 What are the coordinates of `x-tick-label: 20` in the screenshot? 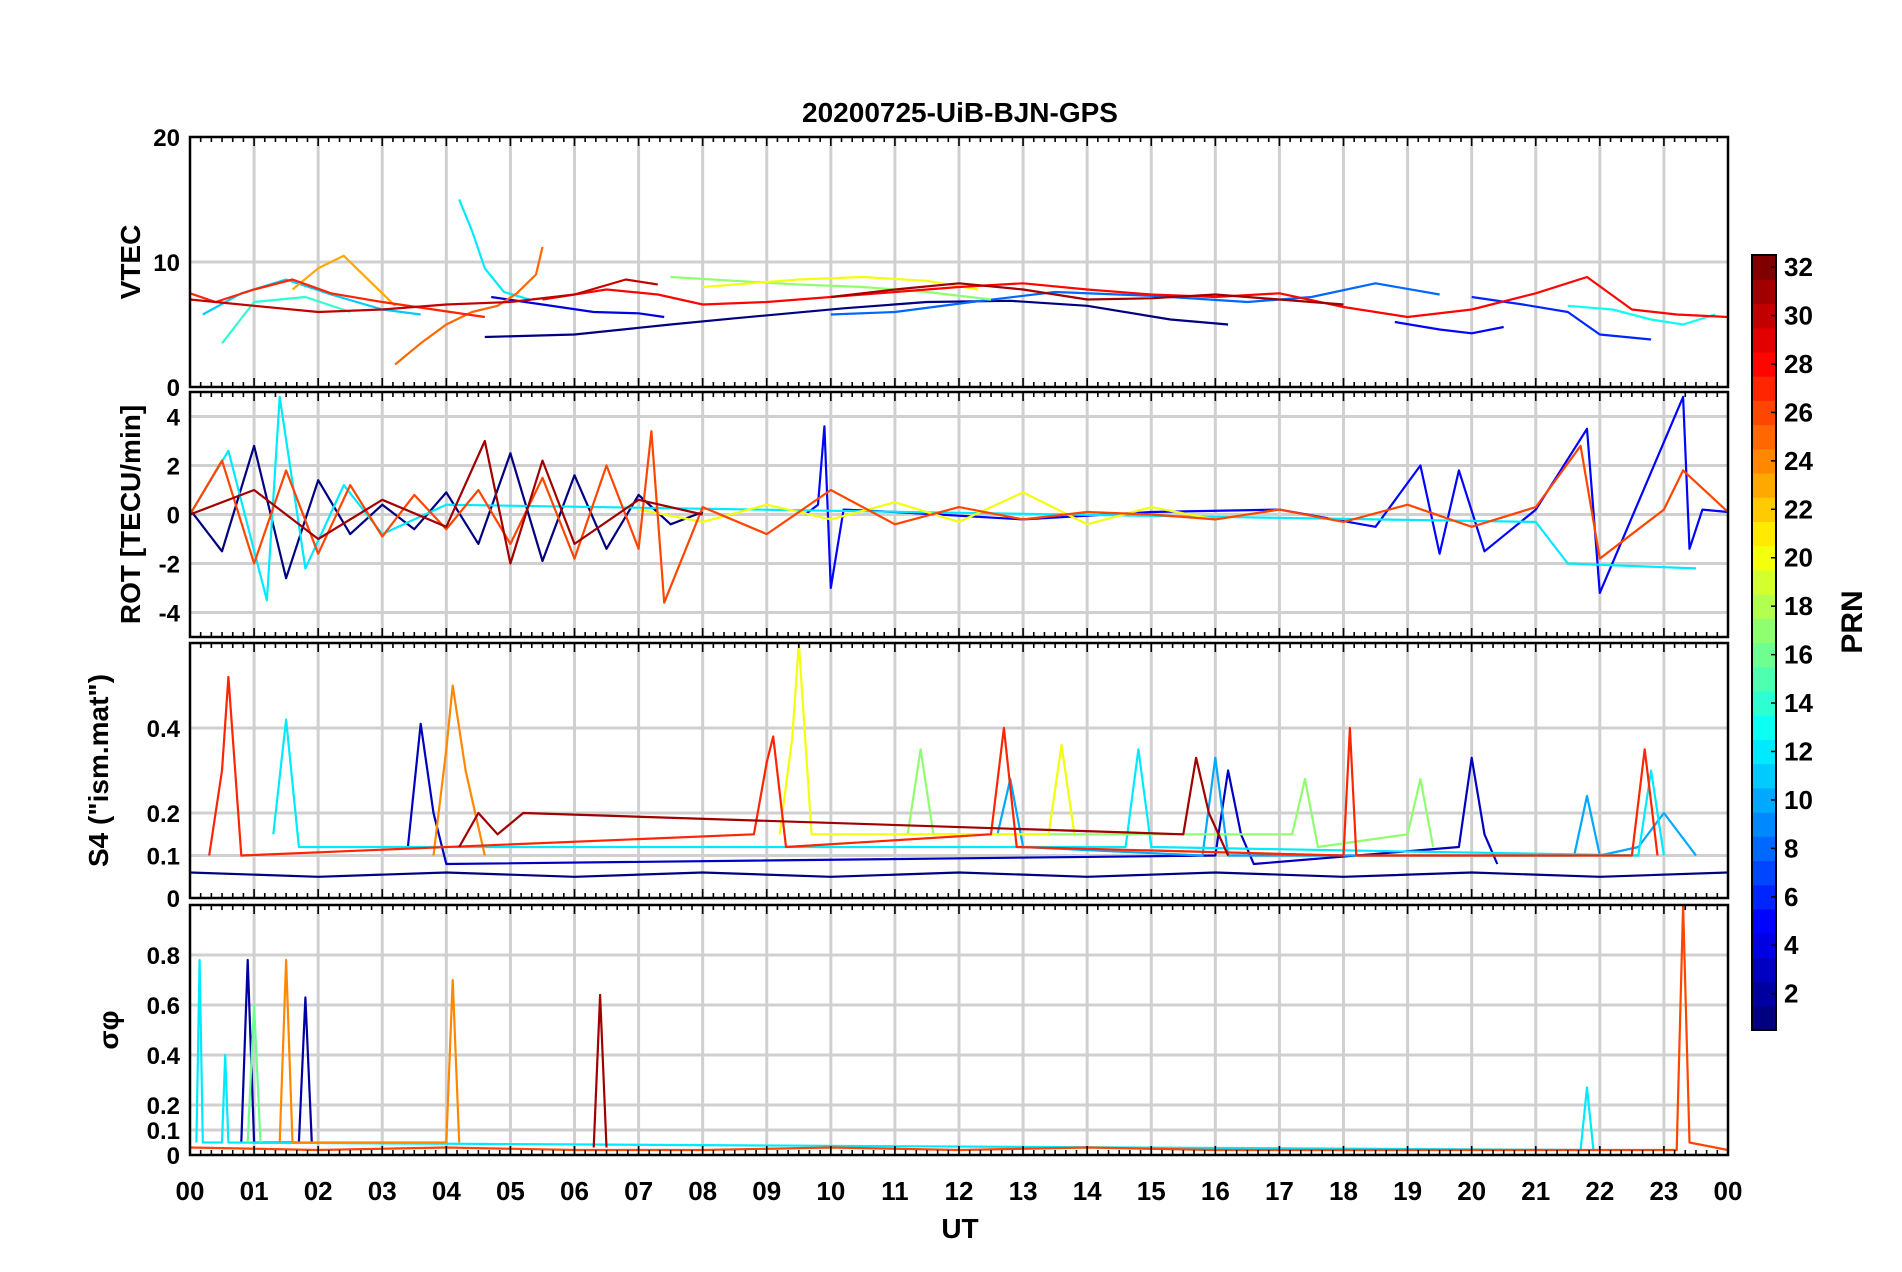 It's located at (1471, 1191).